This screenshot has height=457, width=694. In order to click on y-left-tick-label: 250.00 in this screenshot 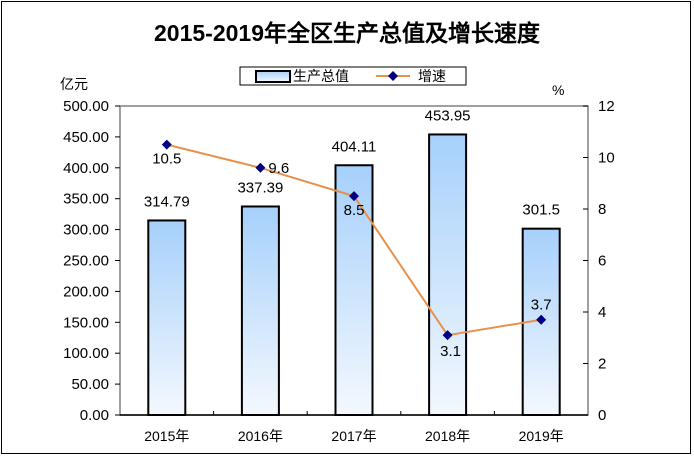, I will do `click(86, 261)`.